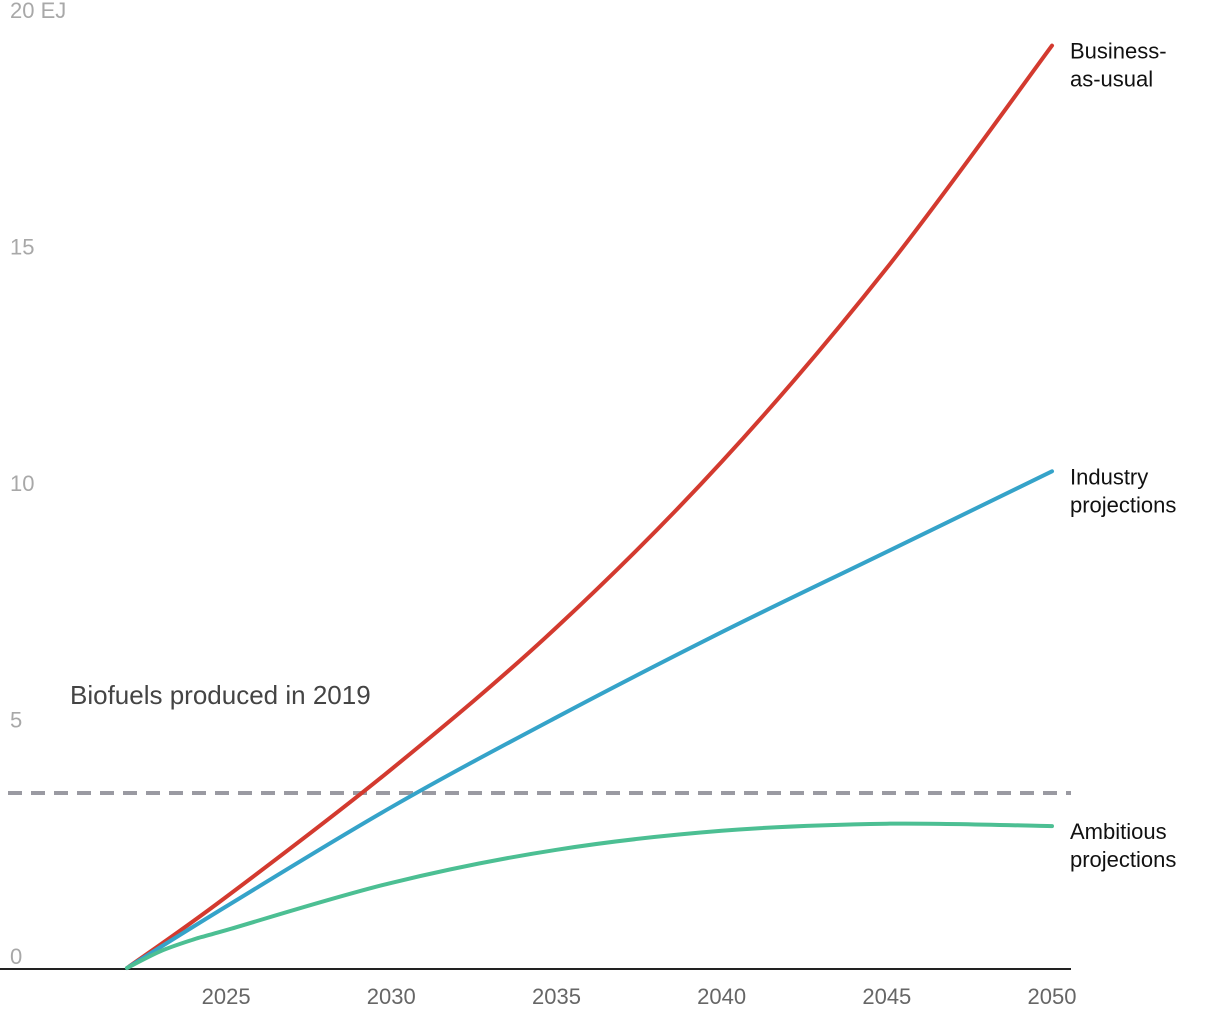 This screenshot has width=1220, height=1020. Describe the element at coordinates (22, 247) in the screenshot. I see `y-tick-label: 15` at that location.